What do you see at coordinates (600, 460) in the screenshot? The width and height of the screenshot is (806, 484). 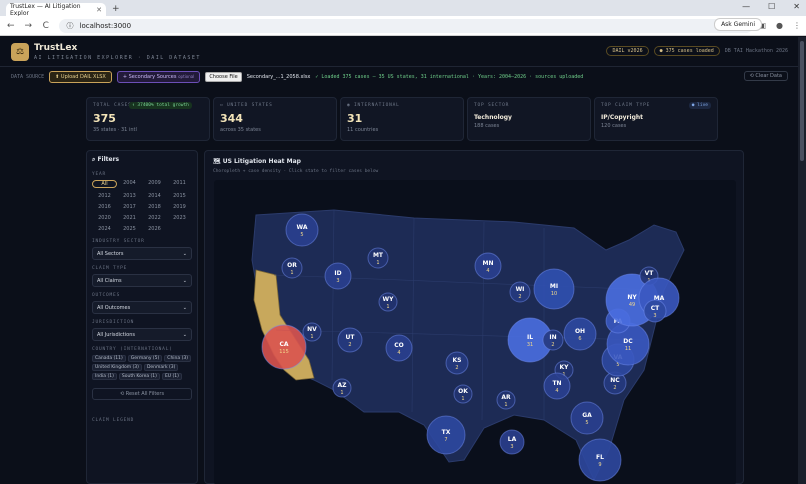 I see `state-bubble-fl` at bounding box center [600, 460].